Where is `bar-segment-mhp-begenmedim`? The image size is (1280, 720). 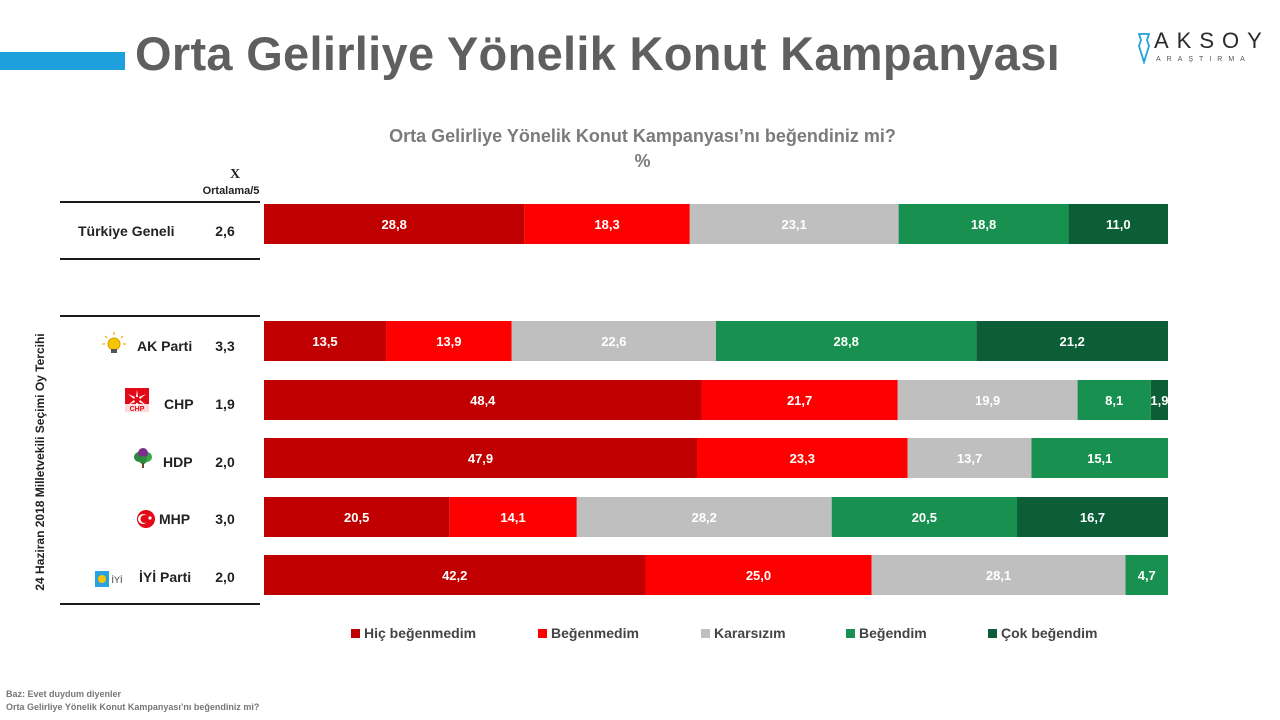
bar-segment-mhp-begenmedim is located at coordinates (513, 517).